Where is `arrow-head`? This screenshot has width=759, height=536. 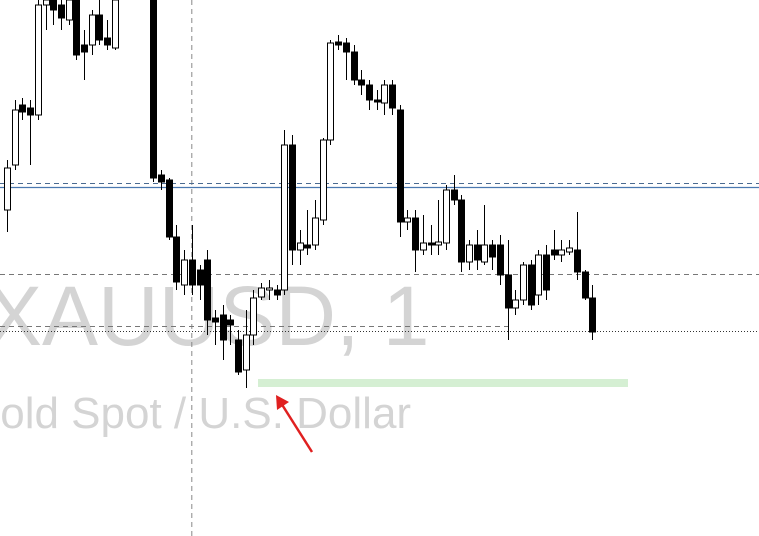 arrow-head is located at coordinates (282, 402).